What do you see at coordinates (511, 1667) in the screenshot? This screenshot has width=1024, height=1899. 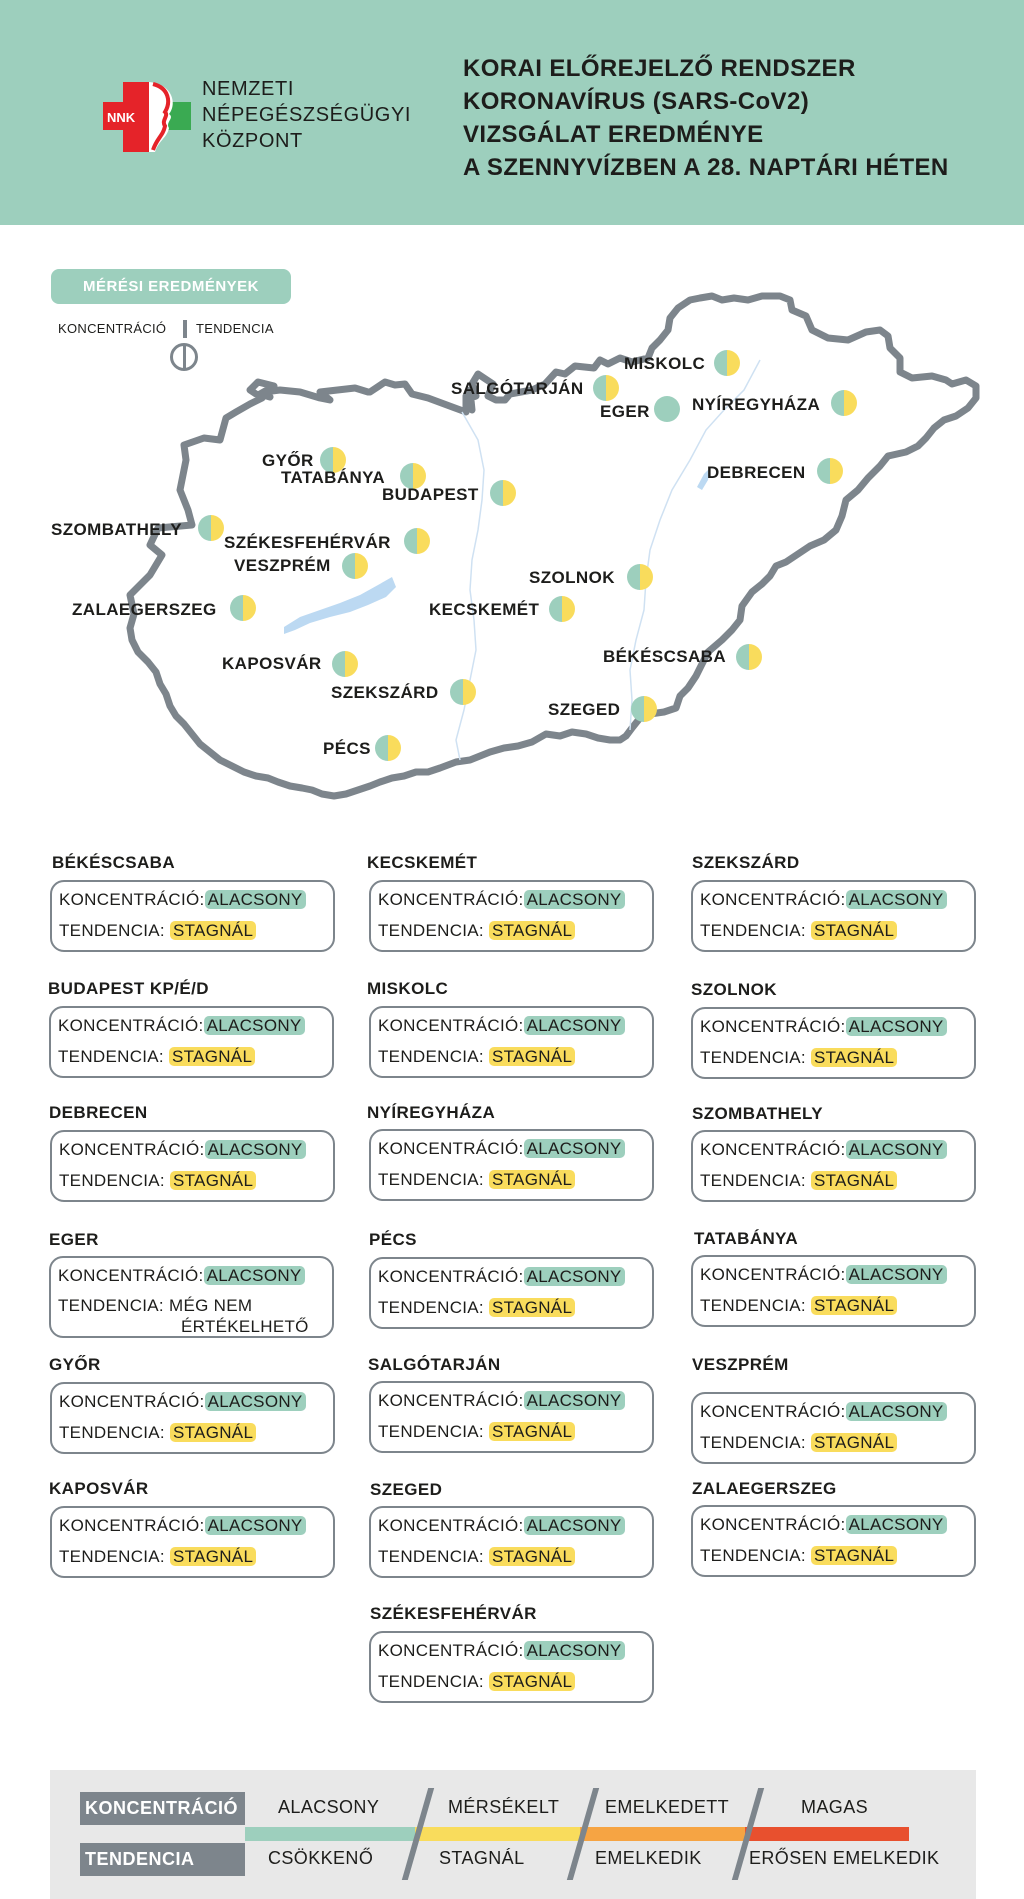 I see `result-card-szekesfehervar: KONCENTRÁCIÓ: ALACSONY TENDENCIA: STAGNÁL` at bounding box center [511, 1667].